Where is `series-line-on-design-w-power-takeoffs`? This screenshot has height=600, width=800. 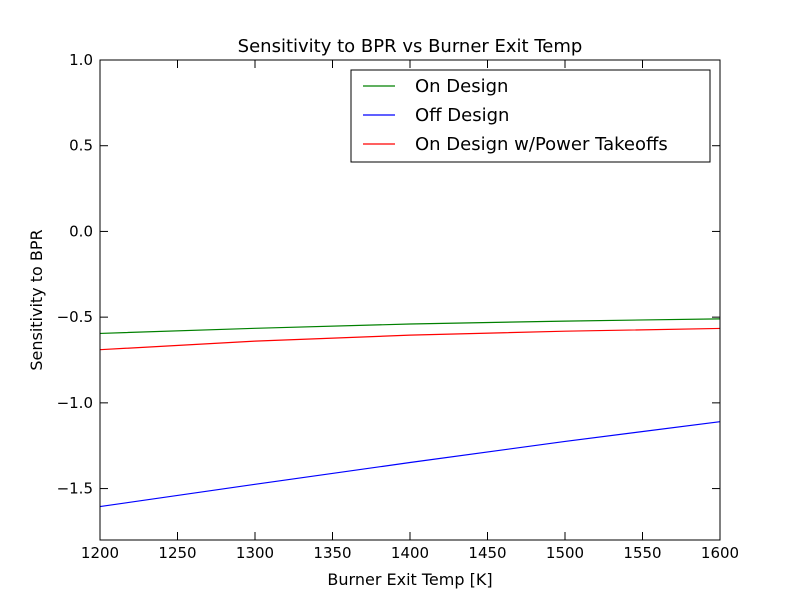
series-line-on-design-w-power-takeoffs is located at coordinates (410, 339).